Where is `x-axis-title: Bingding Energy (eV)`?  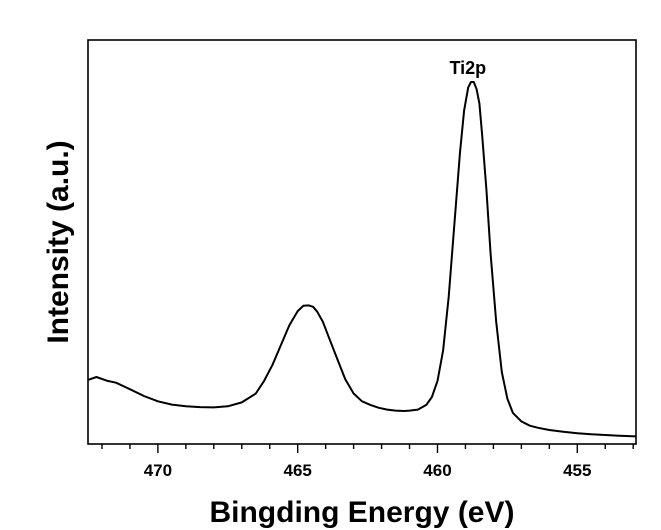
x-axis-title: Bingding Energy (eV) is located at coordinates (361, 512).